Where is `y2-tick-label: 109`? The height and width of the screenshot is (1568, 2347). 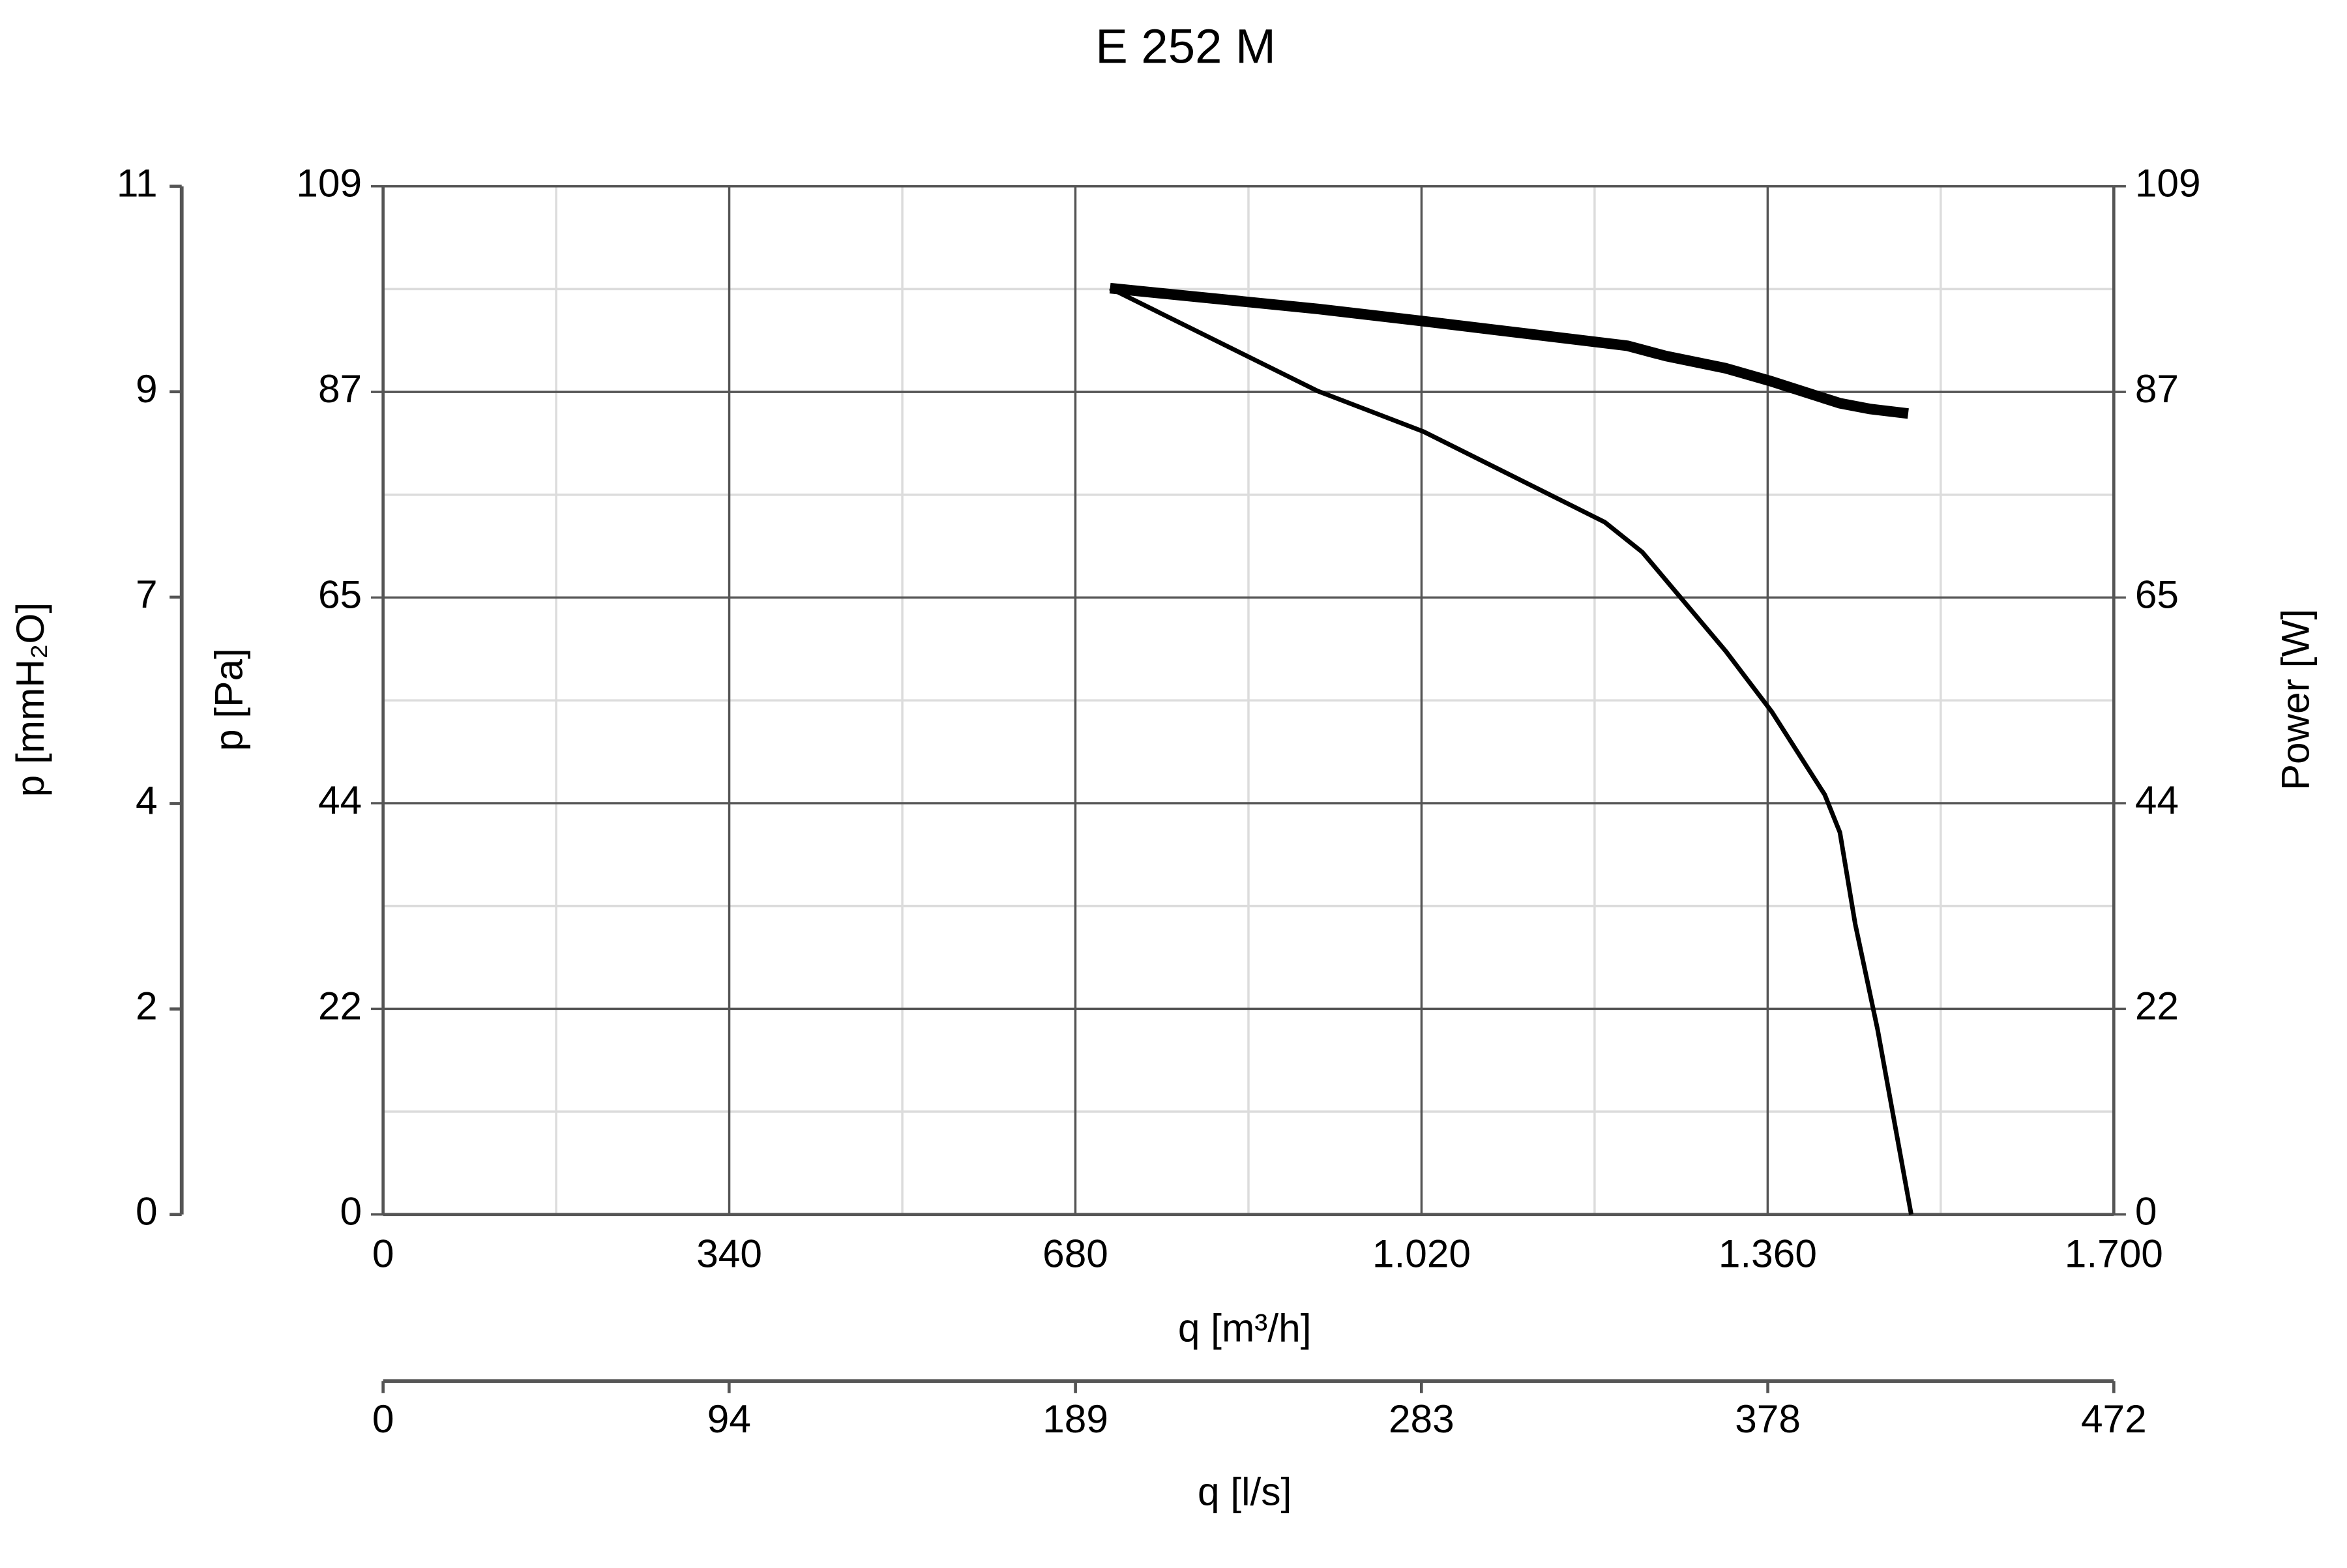 y2-tick-label: 109 is located at coordinates (2168, 183).